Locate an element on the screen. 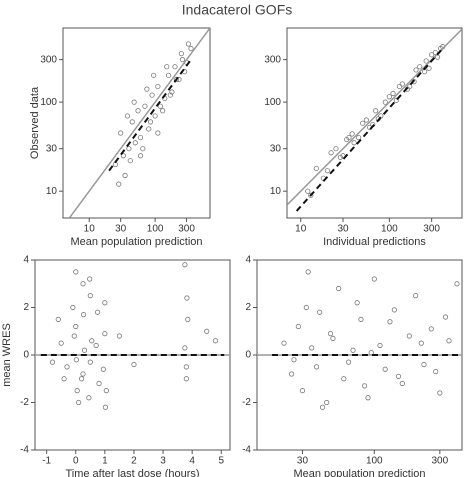 This screenshot has width=474, height=477. y-tick-label: 30 is located at coordinates (276, 148).